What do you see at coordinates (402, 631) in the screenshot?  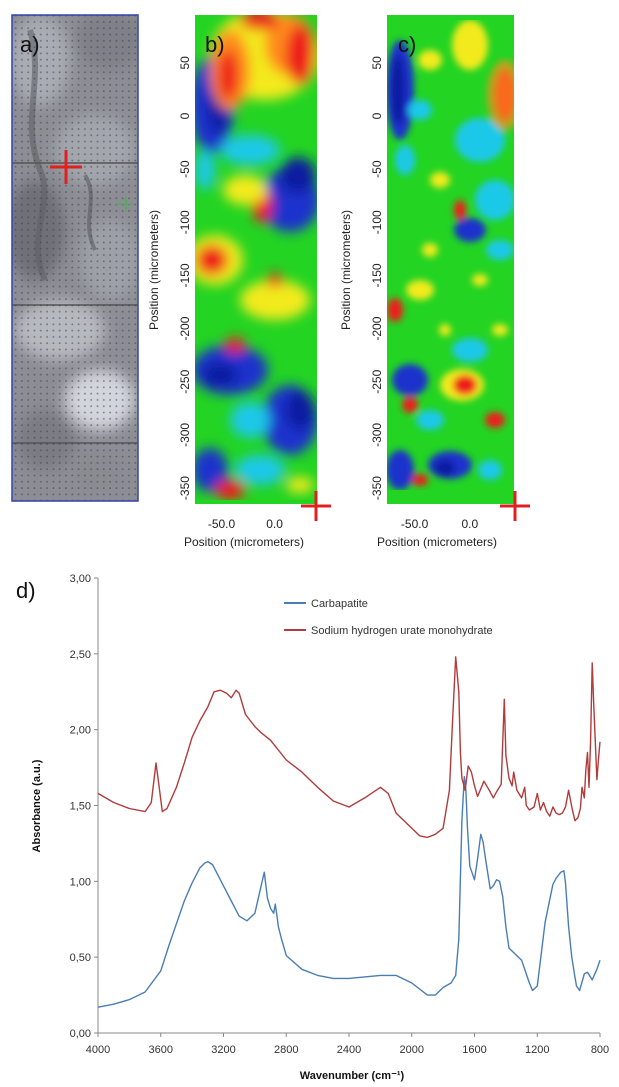 I see `legend-label-urate: Sodium hydrogen urate monohydrate` at bounding box center [402, 631].